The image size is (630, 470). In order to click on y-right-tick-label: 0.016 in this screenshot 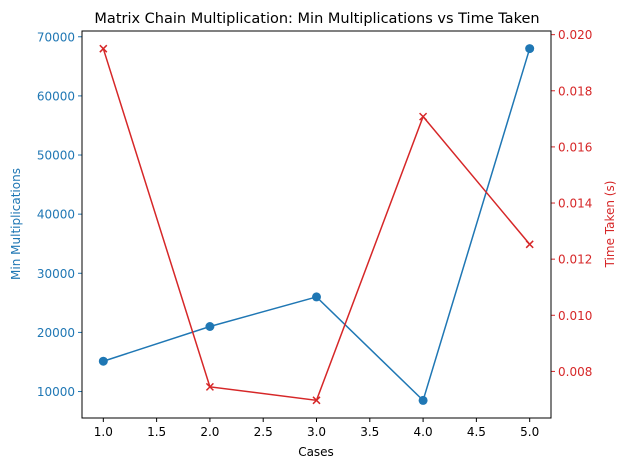, I will do `click(575, 147)`.